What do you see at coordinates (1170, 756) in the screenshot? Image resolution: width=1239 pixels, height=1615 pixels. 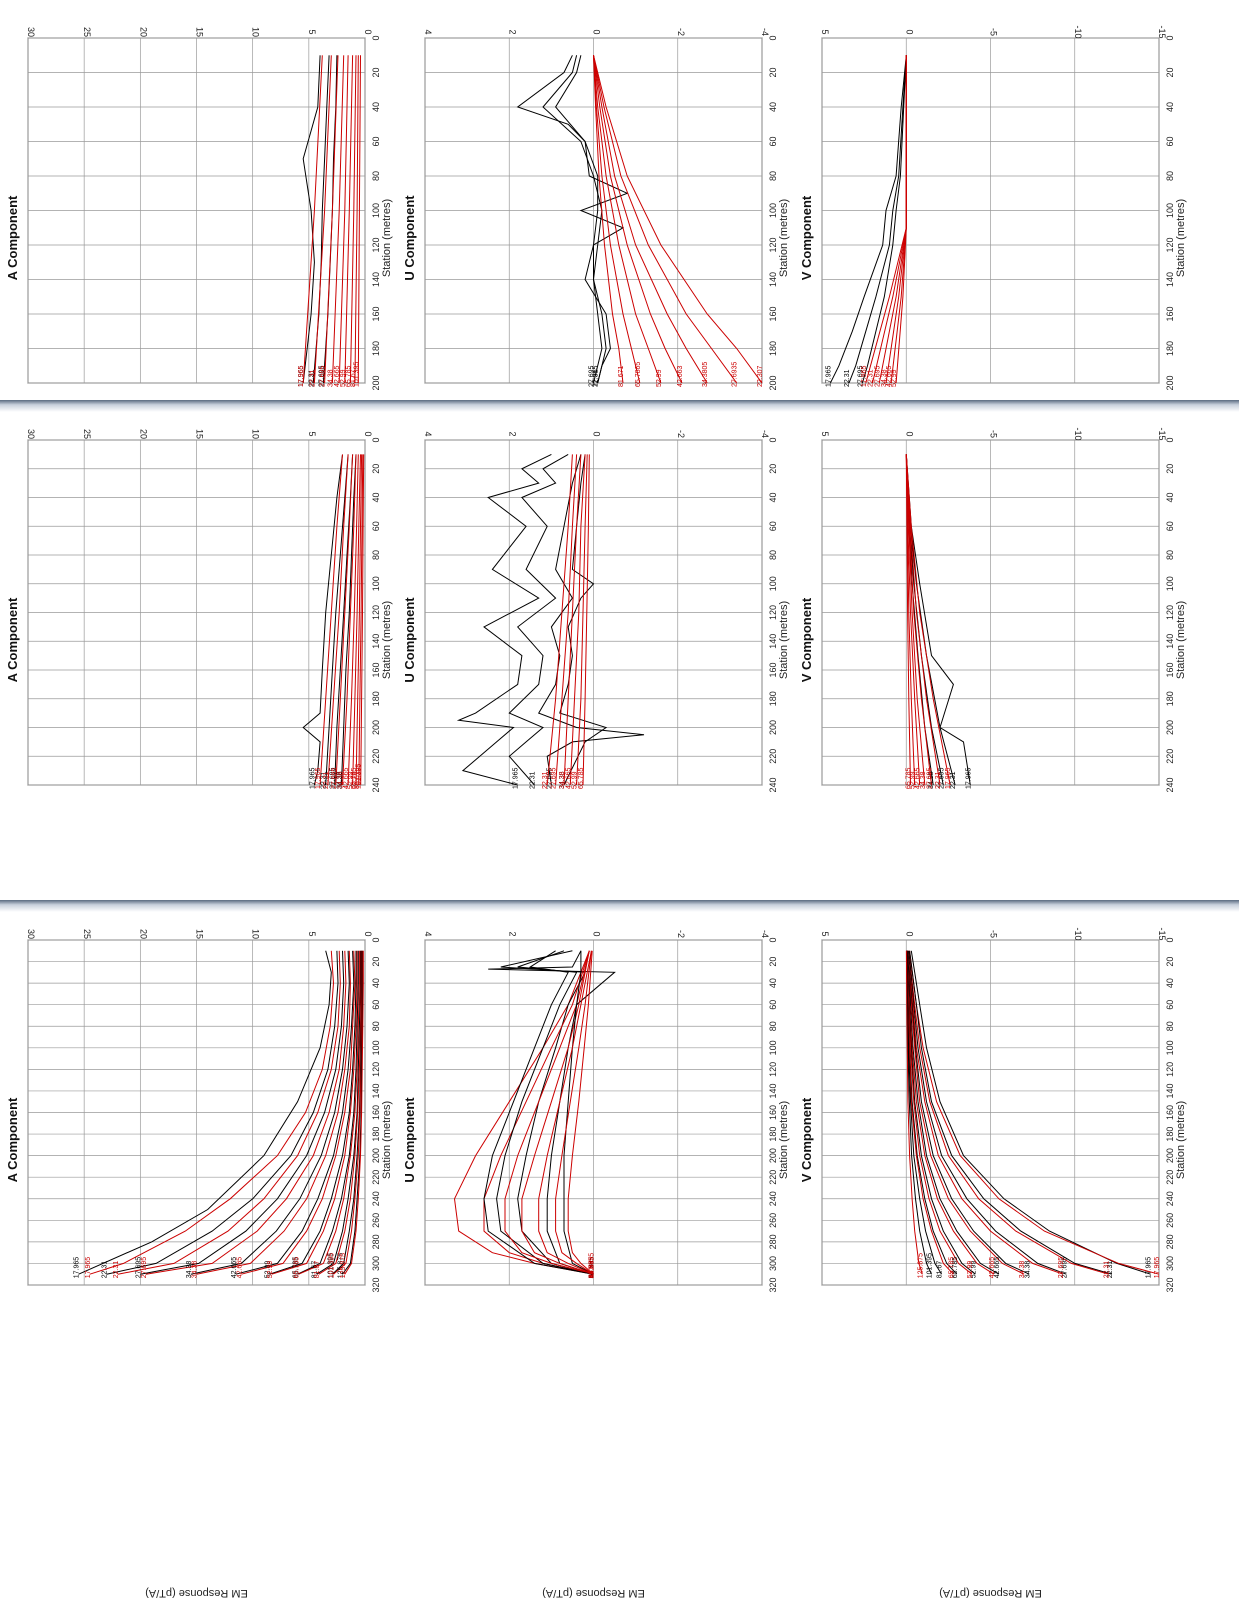 I see `station-tick-label: 220` at bounding box center [1170, 756].